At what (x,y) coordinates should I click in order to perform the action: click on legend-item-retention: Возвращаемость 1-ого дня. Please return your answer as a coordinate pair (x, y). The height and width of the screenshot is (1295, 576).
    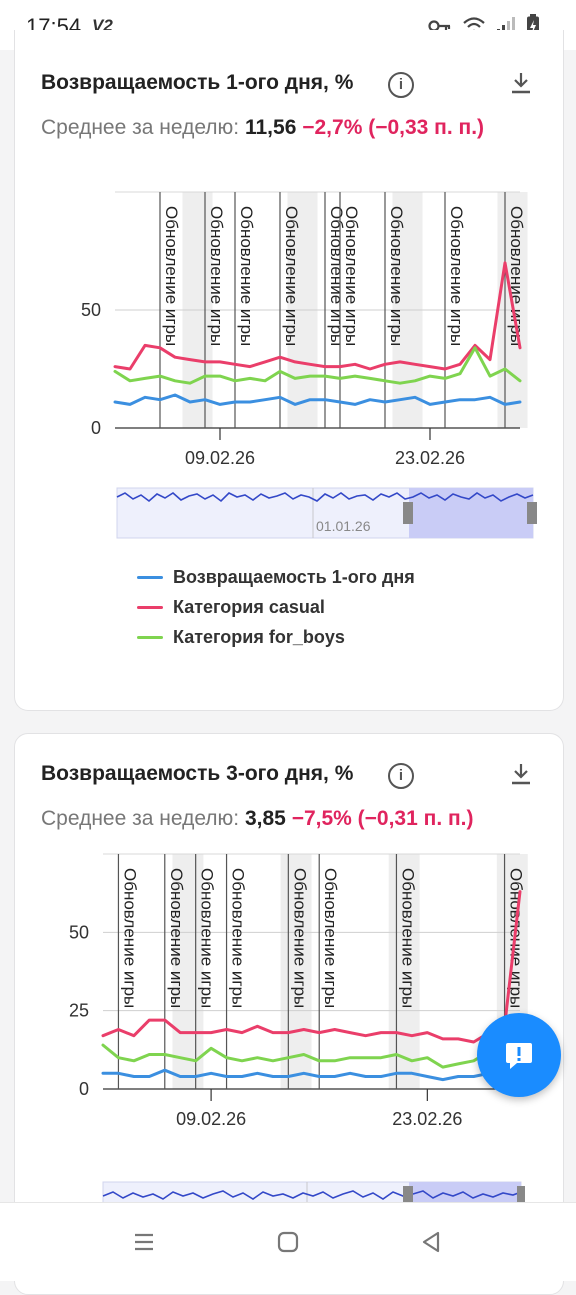
    Looking at the image, I should click on (276, 577).